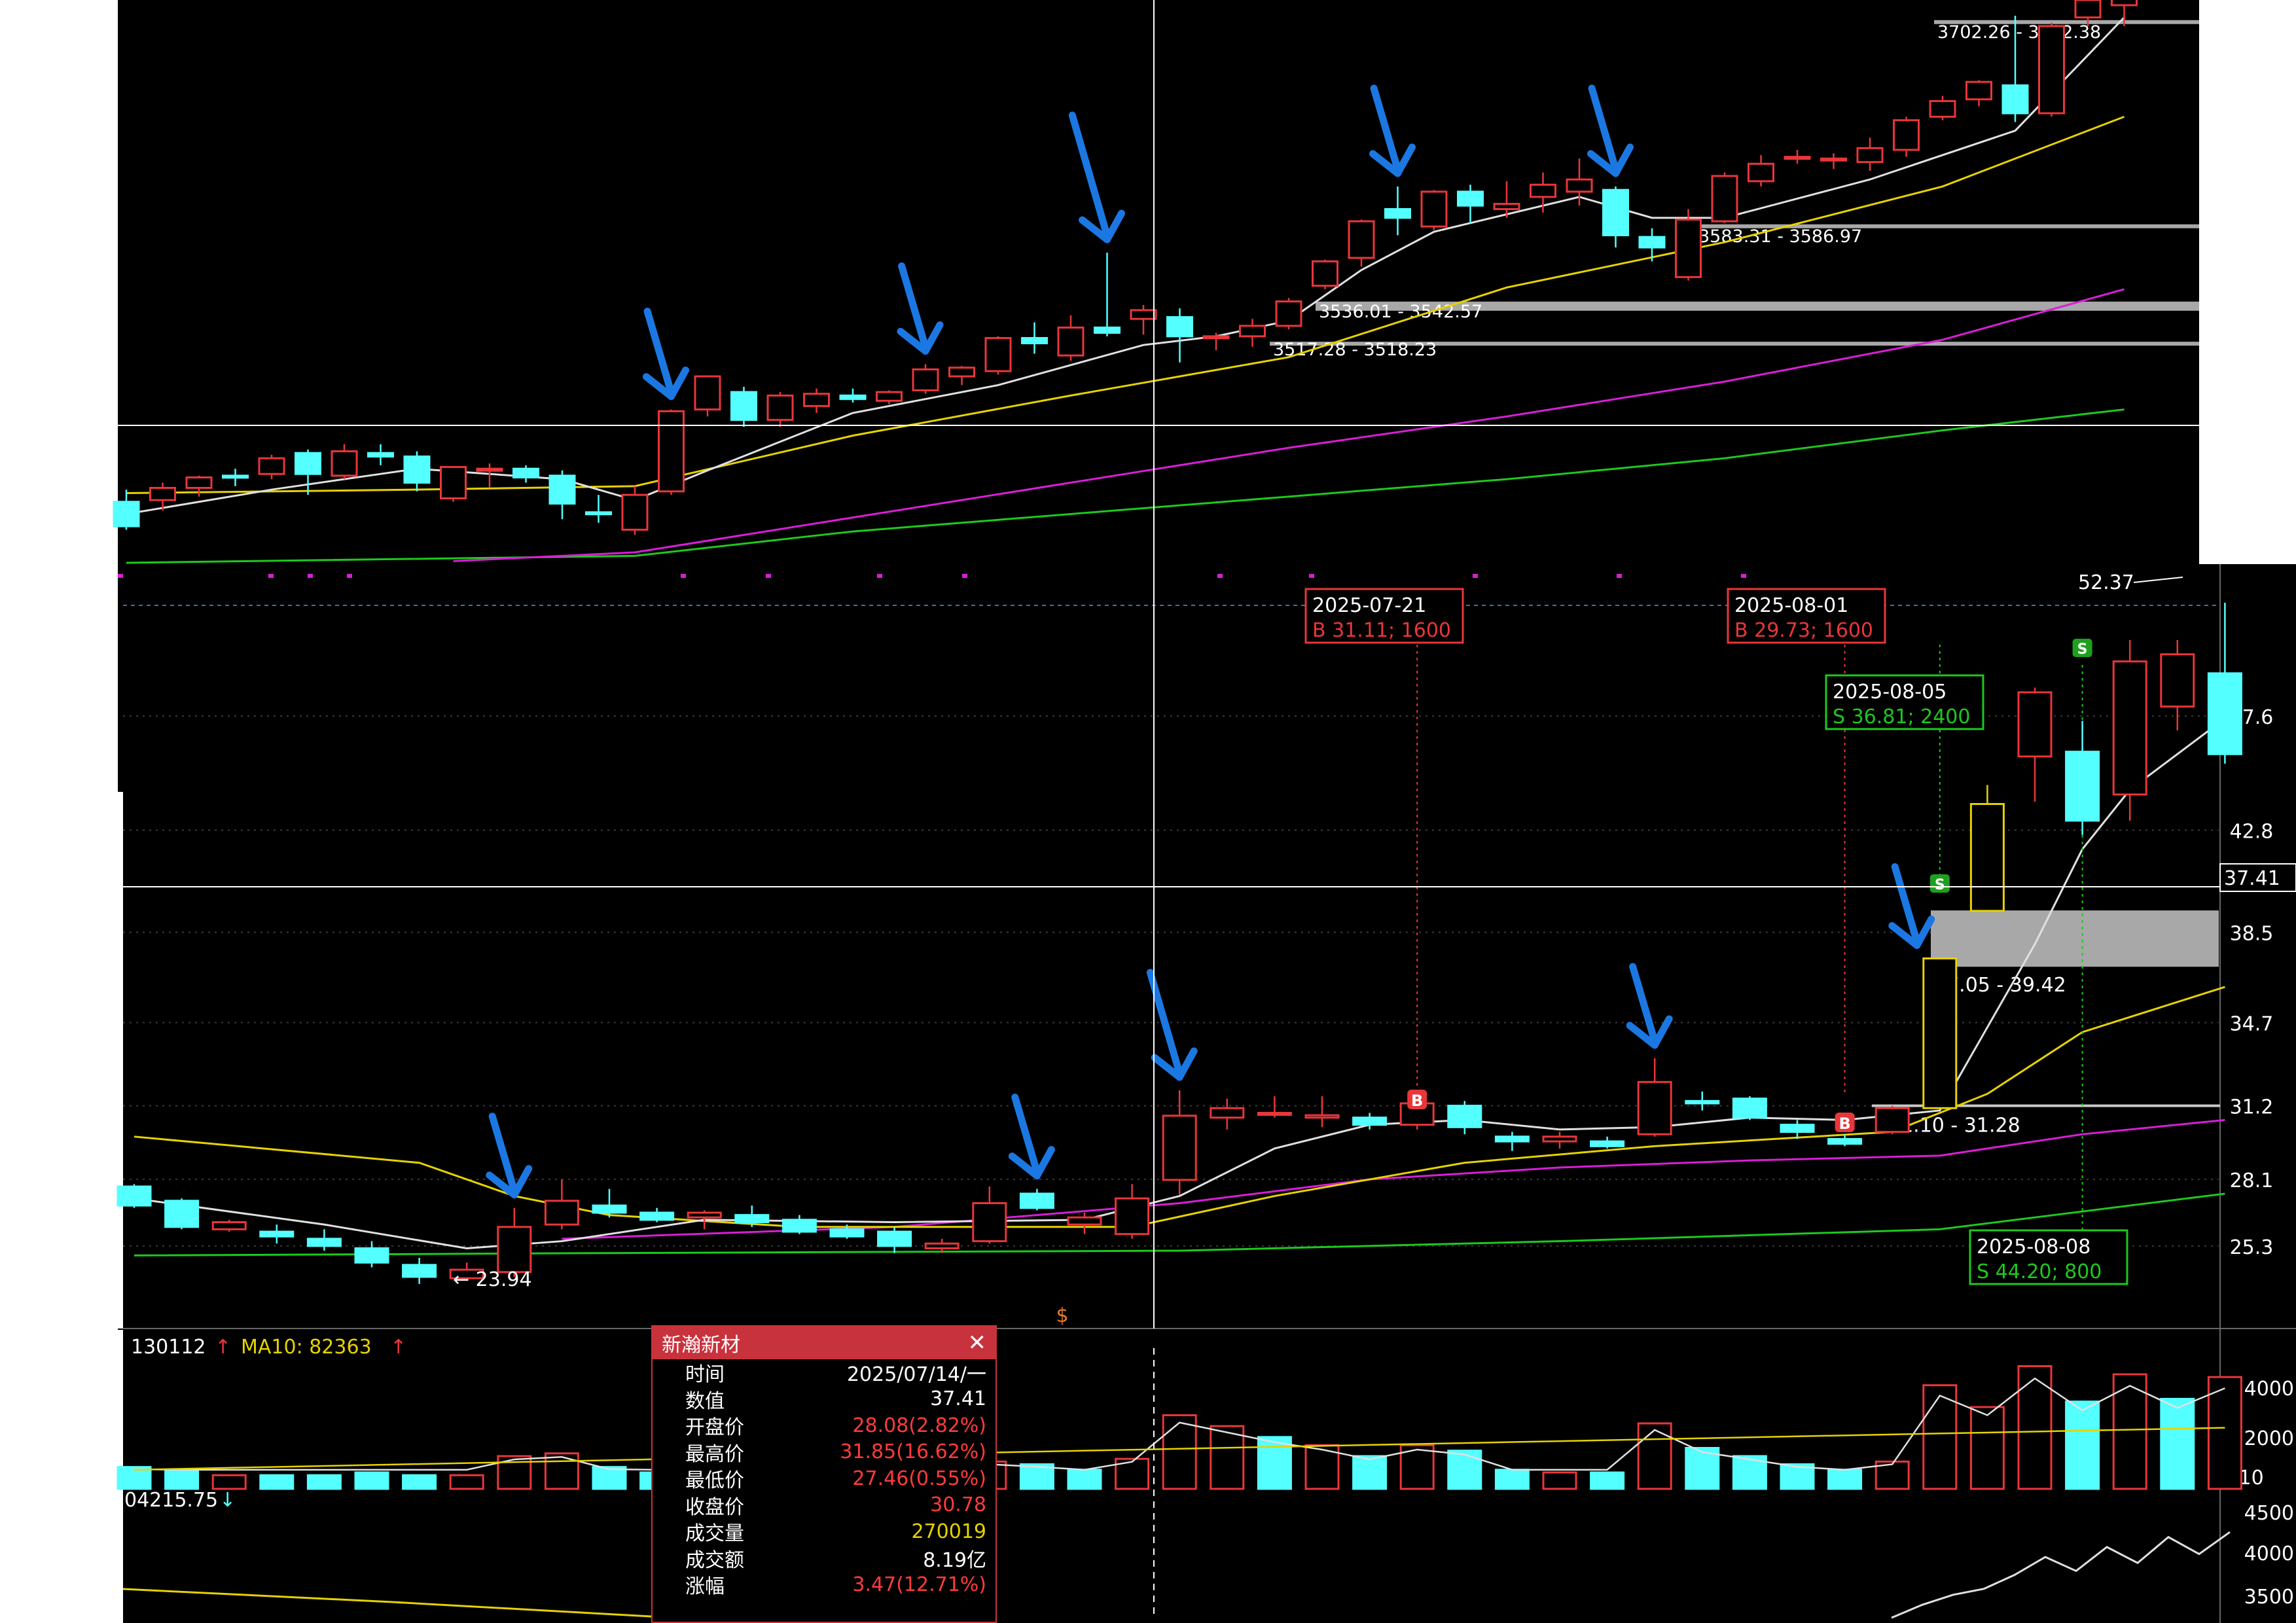 The width and height of the screenshot is (2296, 1623). Describe the element at coordinates (1904, 702) in the screenshot. I see `trade-box` at that location.